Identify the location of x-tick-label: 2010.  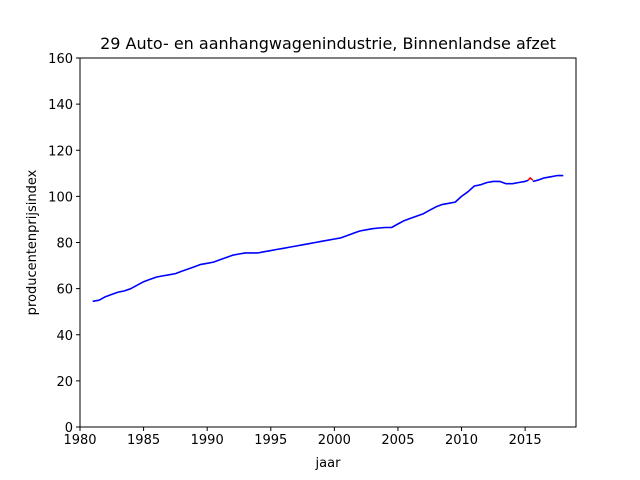
(461, 440).